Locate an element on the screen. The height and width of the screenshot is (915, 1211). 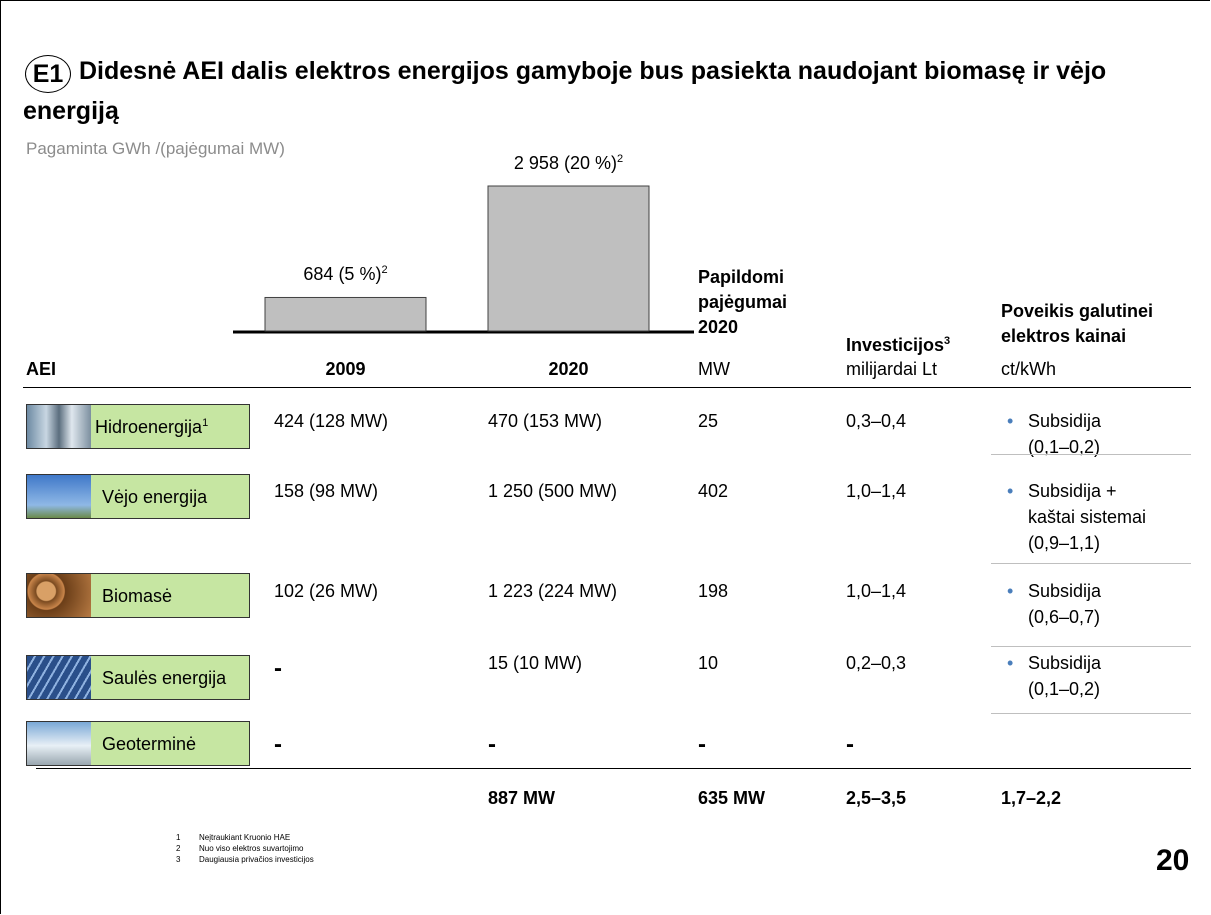
total-impact: 1,7–2,2 is located at coordinates (1031, 798).